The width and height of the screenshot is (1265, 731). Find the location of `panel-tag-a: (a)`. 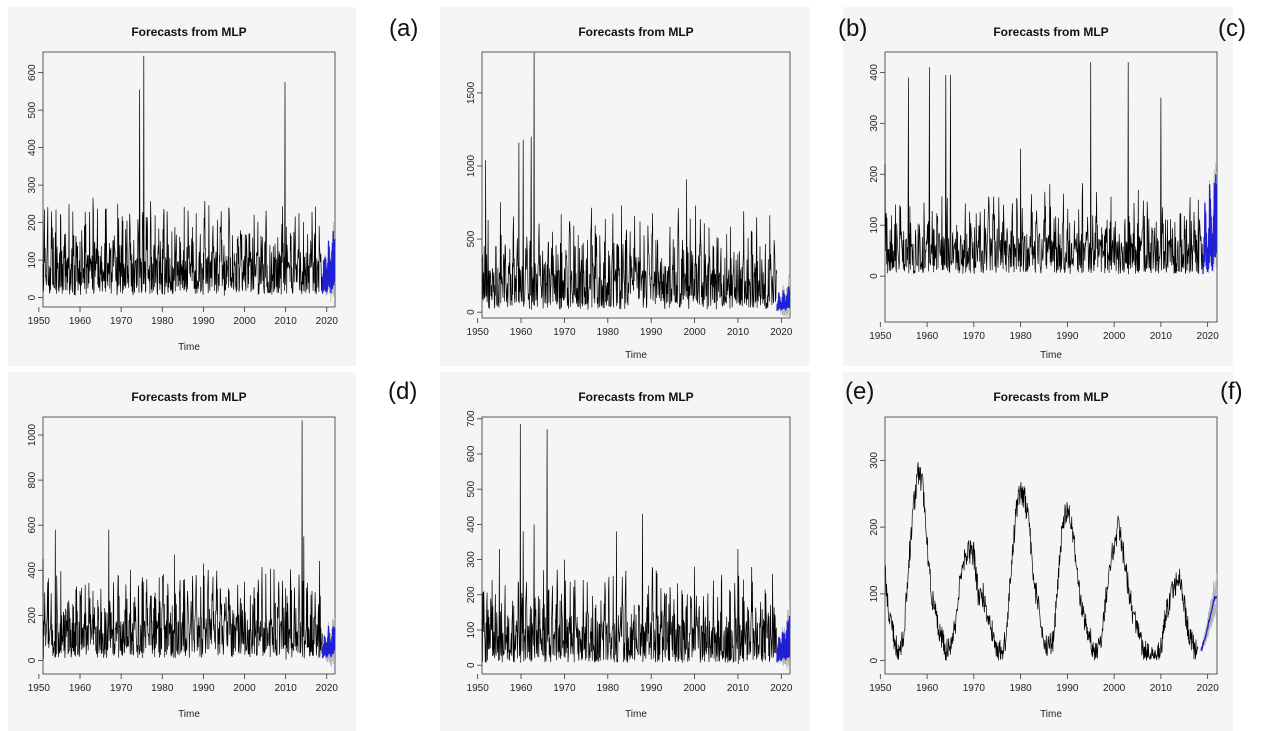

panel-tag-a: (a) is located at coordinates (404, 28).